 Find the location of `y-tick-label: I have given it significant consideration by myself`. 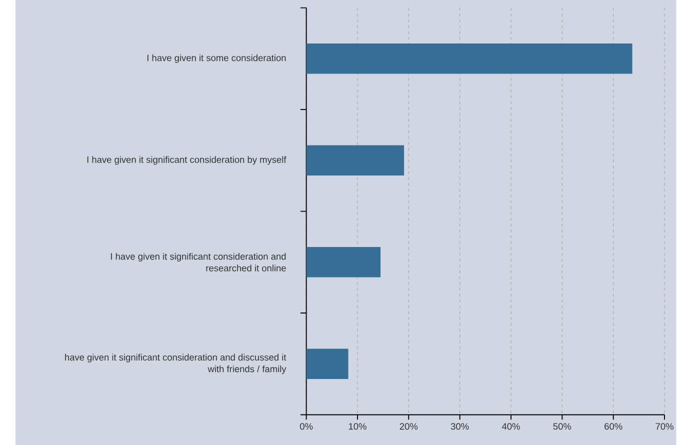

y-tick-label: I have given it significant consideration by myself is located at coordinates (186, 160).